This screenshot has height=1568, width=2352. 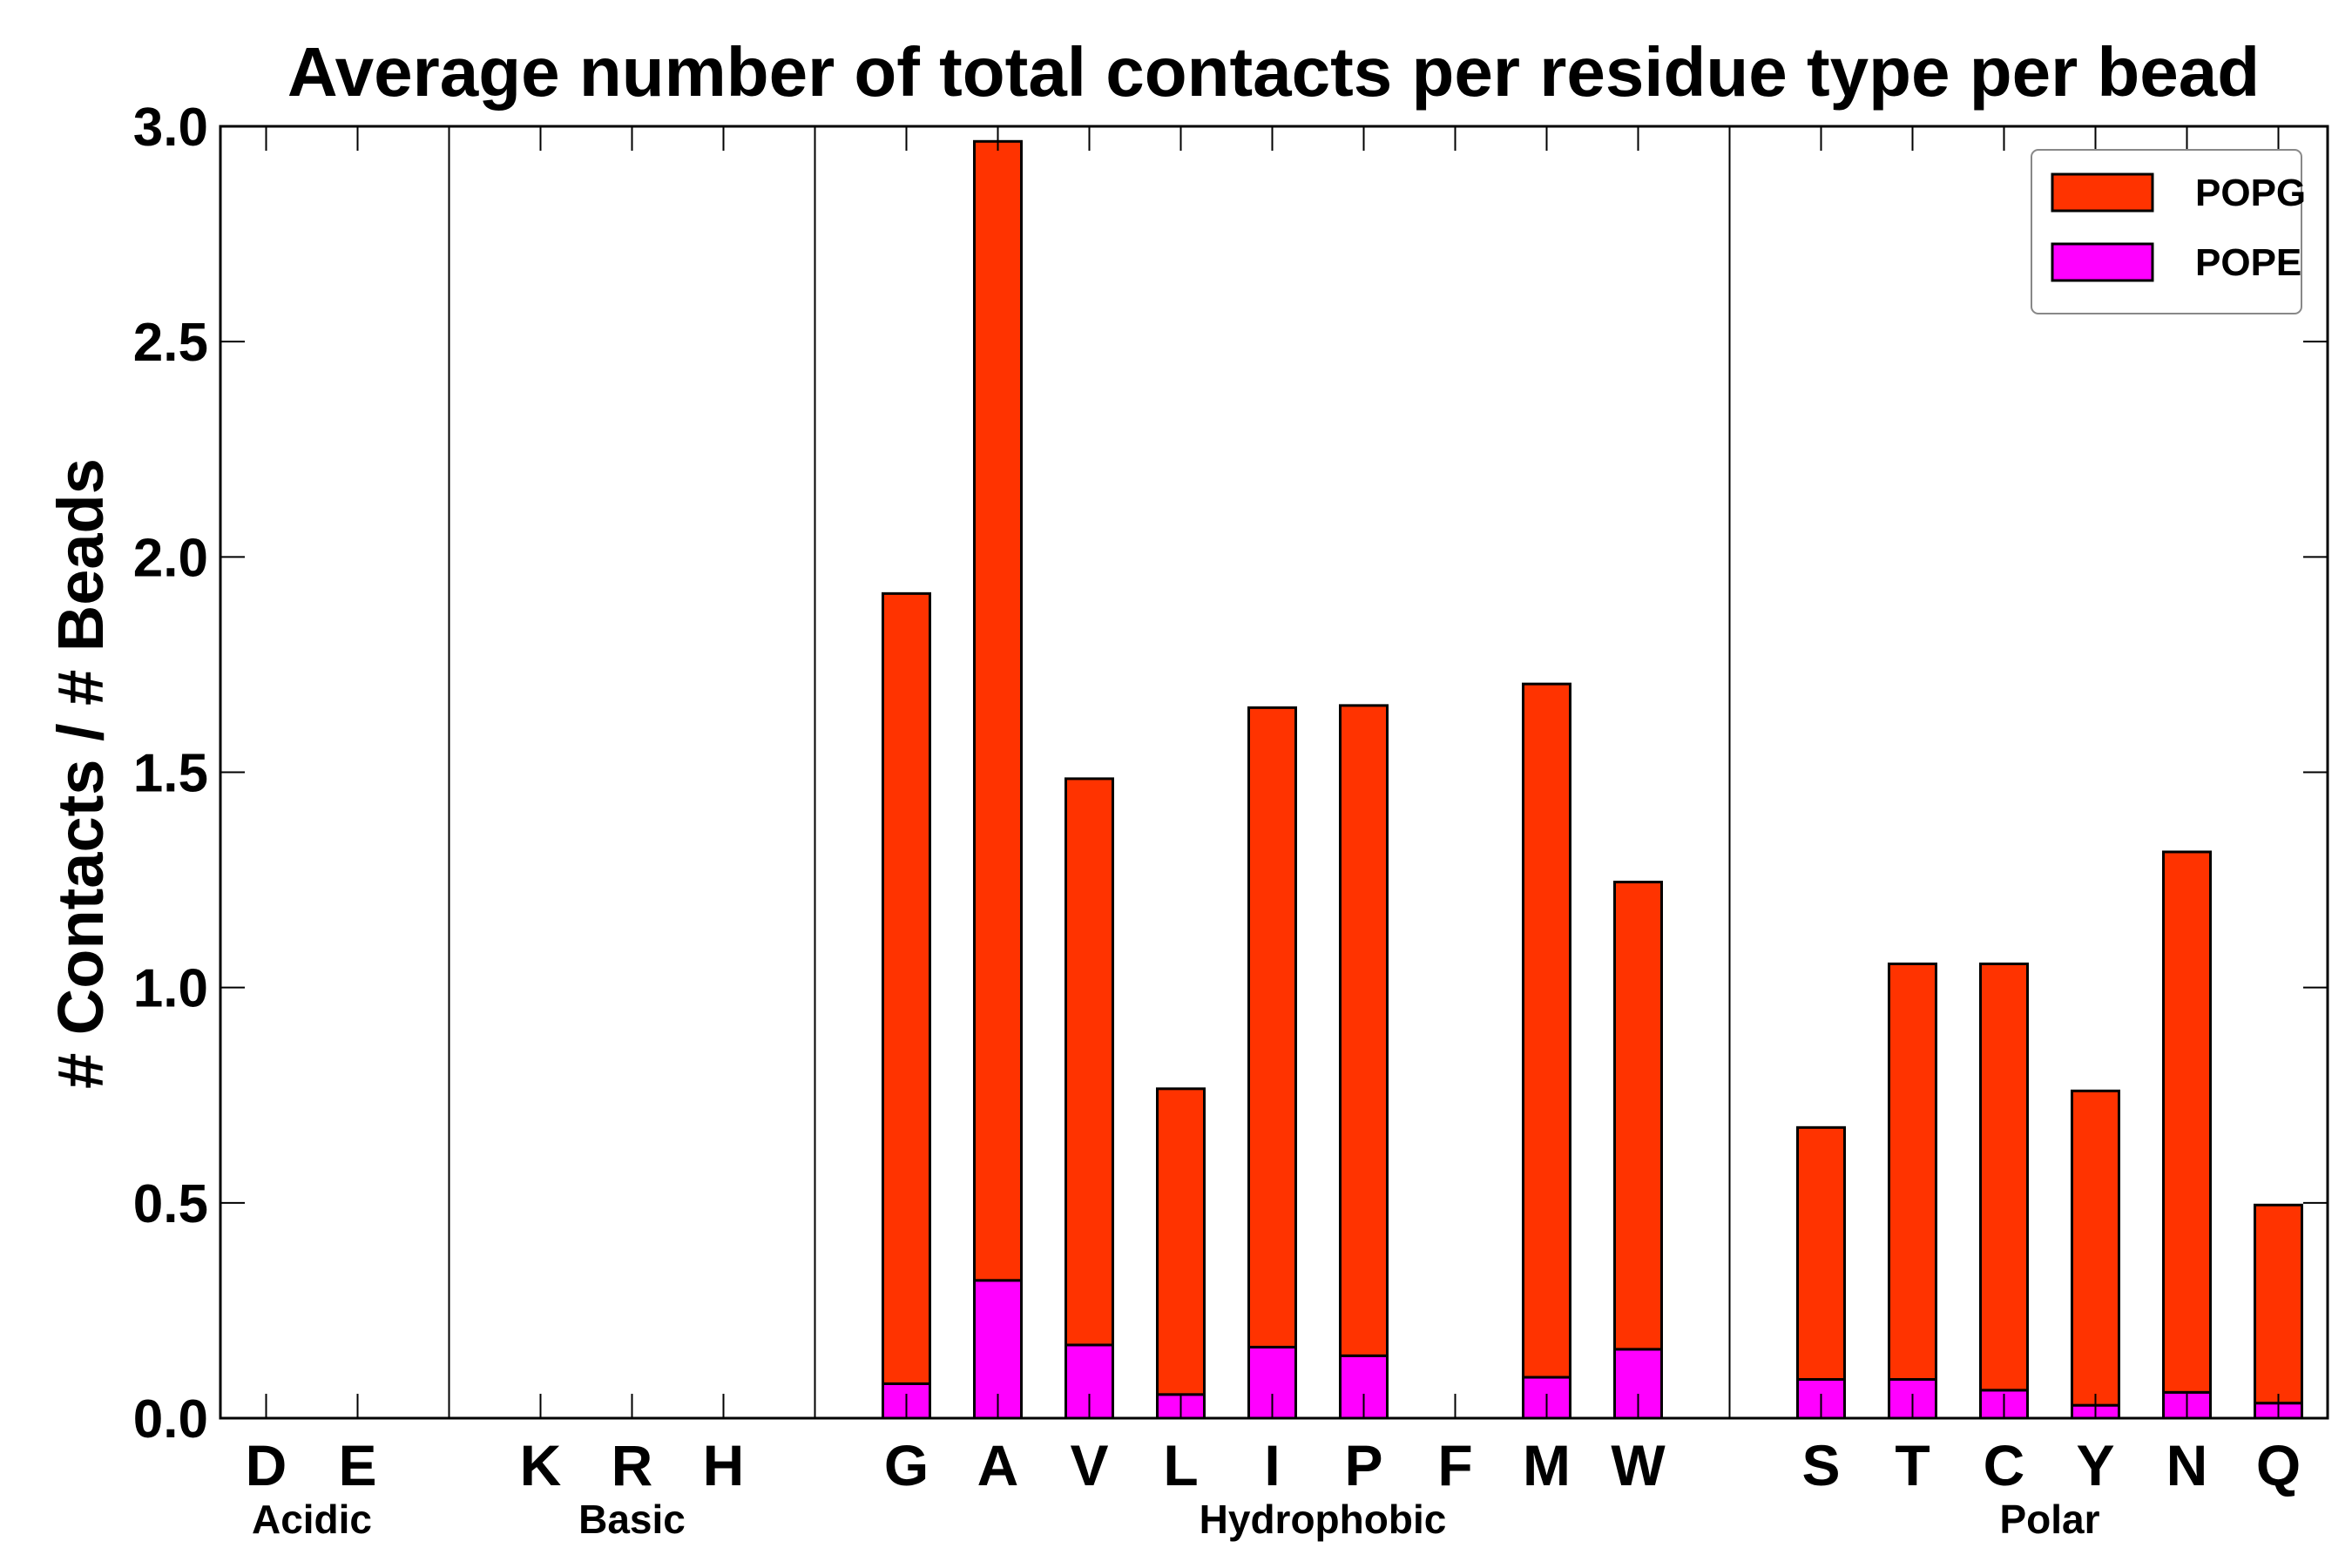 What do you see at coordinates (2187, 1465) in the screenshot?
I see `x-category-label-N: N` at bounding box center [2187, 1465].